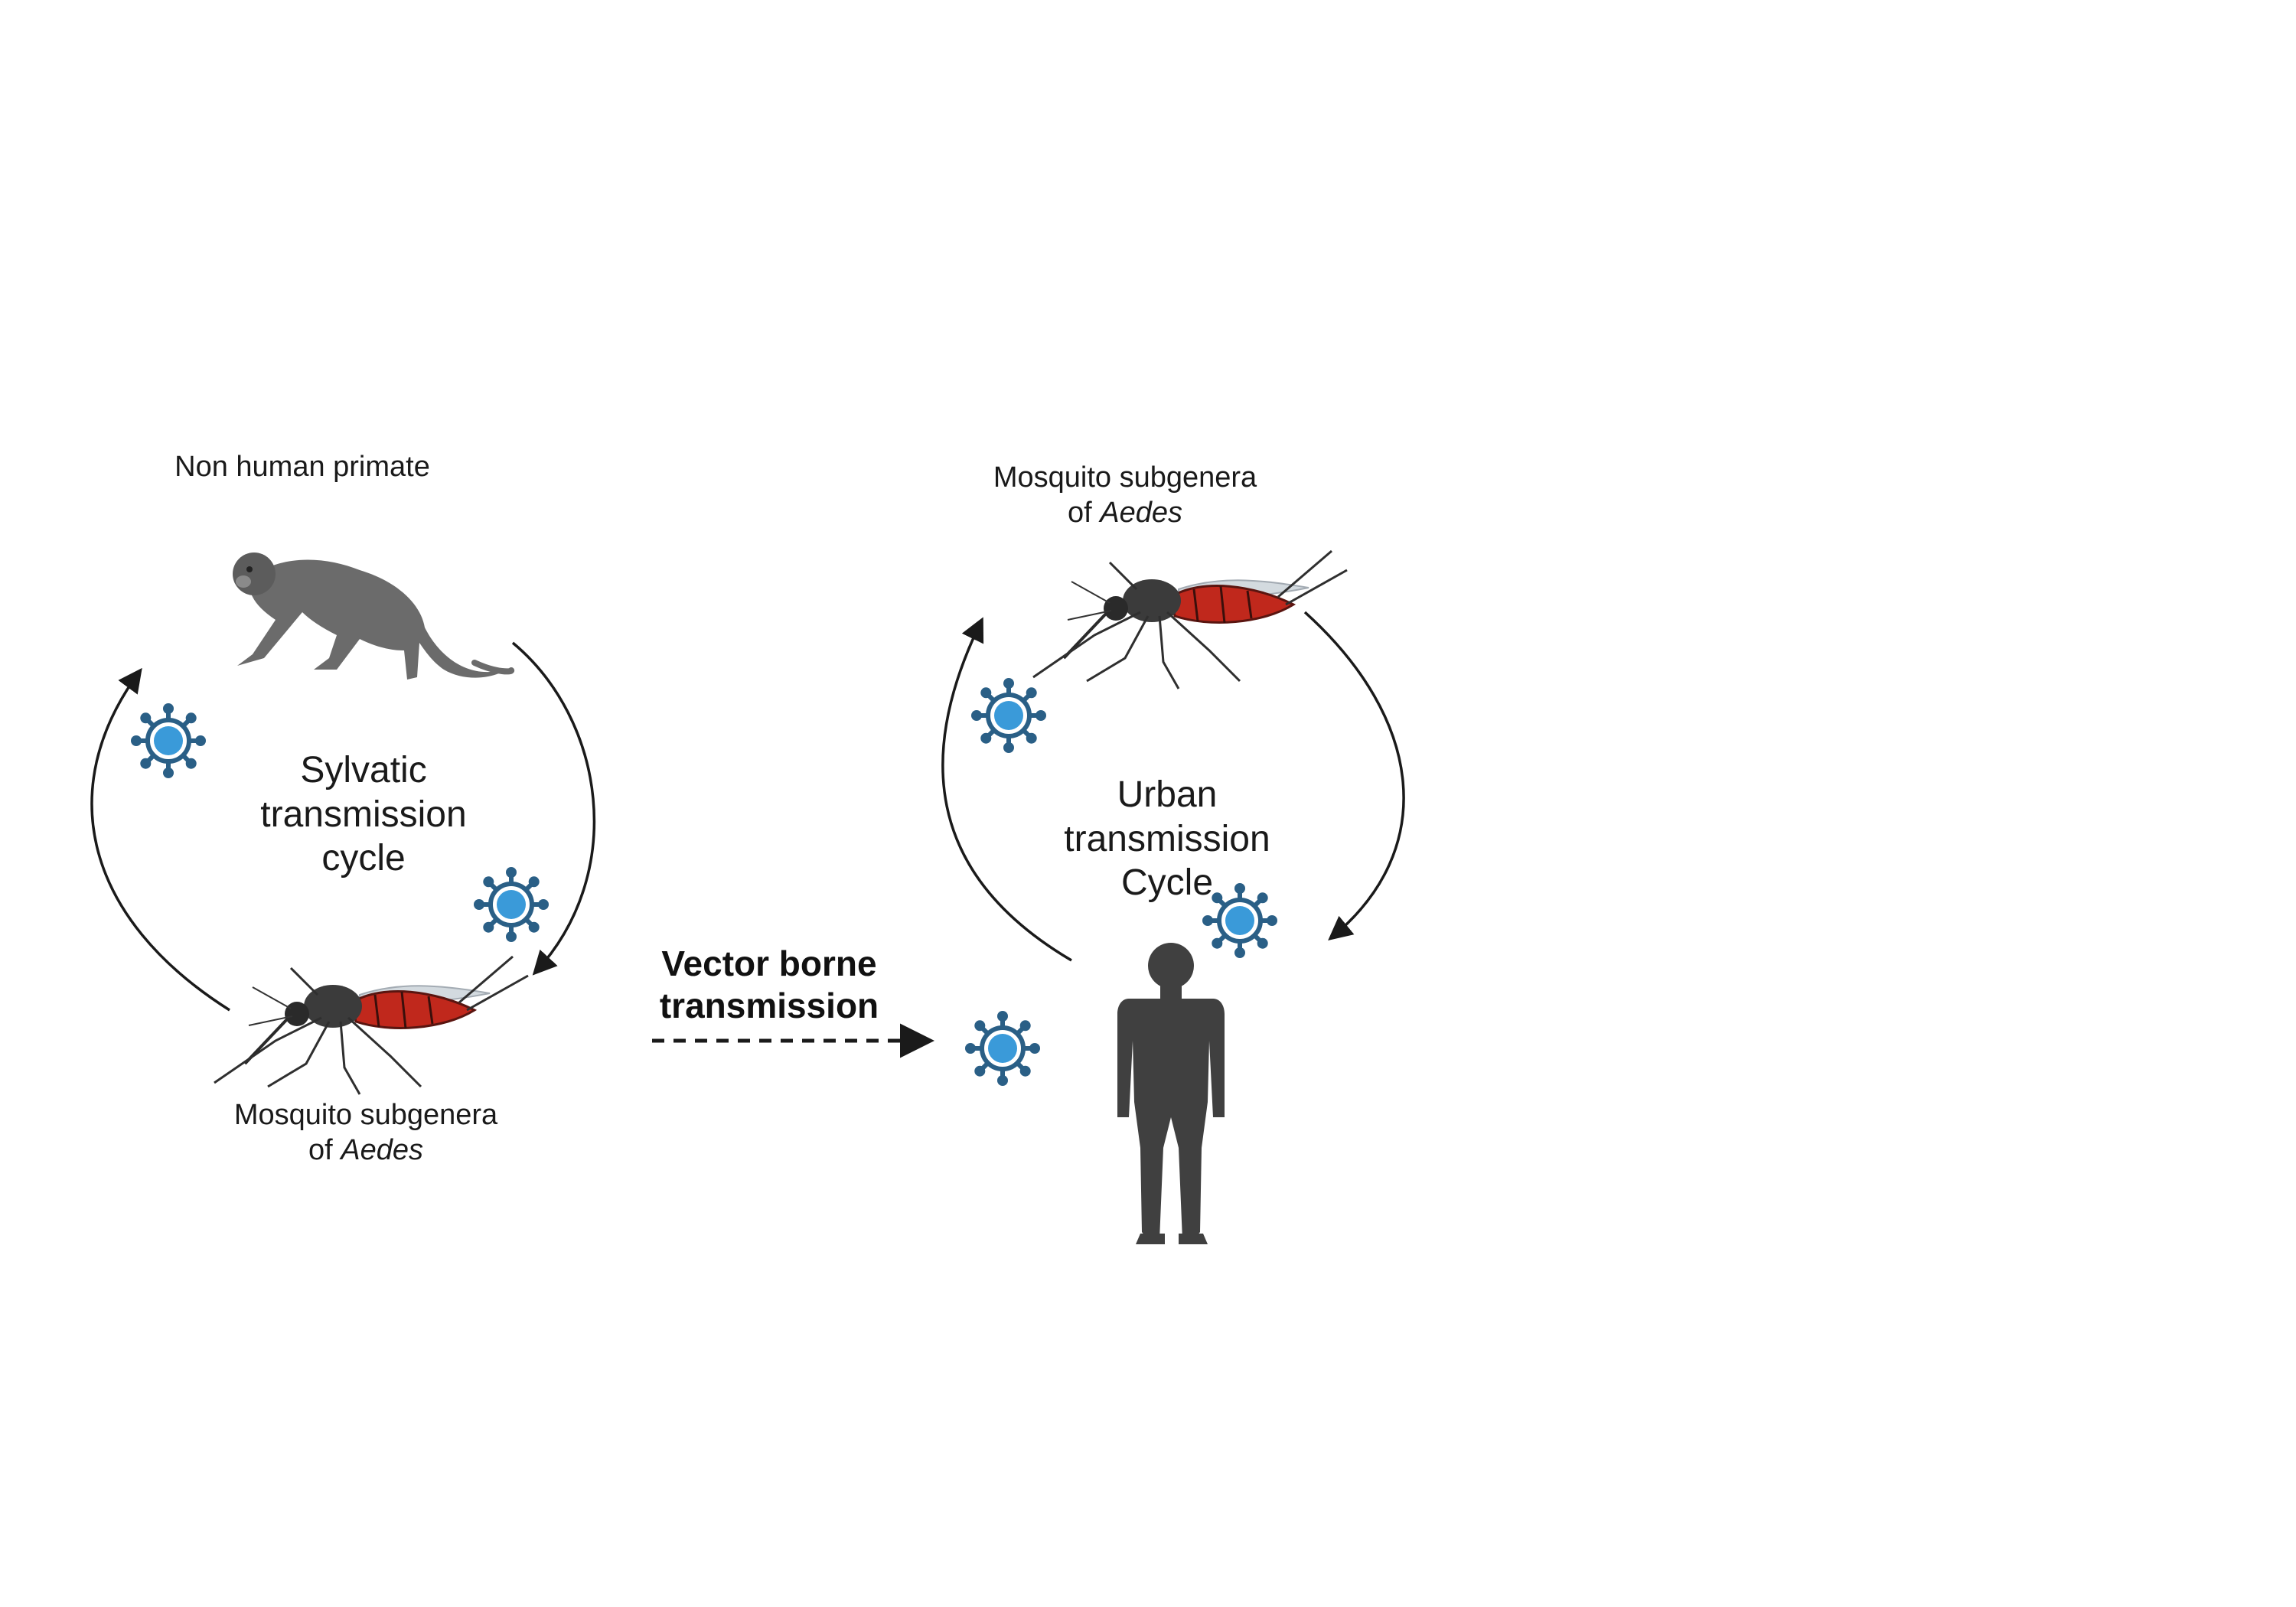 The image size is (2296, 1607). What do you see at coordinates (302, 467) in the screenshot?
I see `primate-label: Non human primate` at bounding box center [302, 467].